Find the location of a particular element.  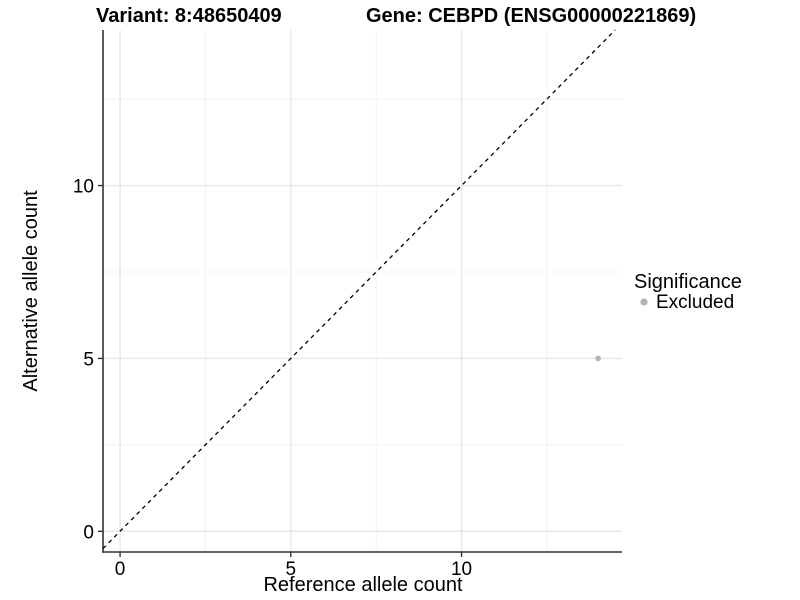

y-tick-label: 0 is located at coordinates (88, 532).